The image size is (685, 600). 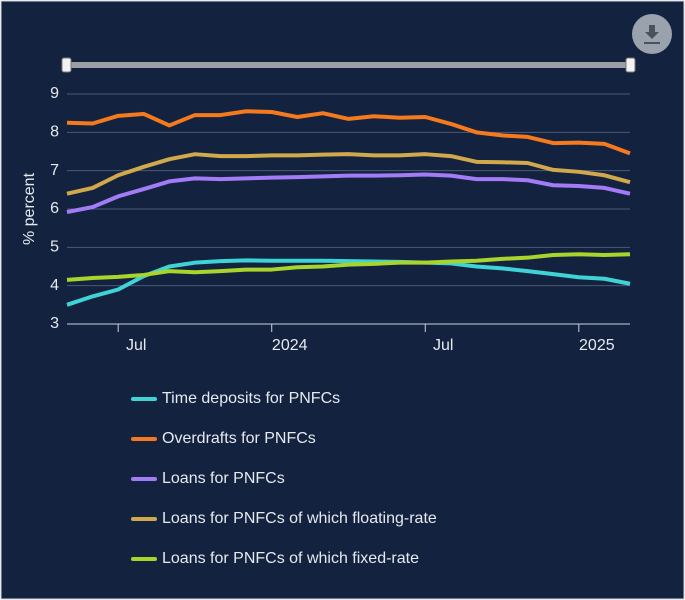 I want to click on x-tick-label: 2024, so click(x=290, y=345).